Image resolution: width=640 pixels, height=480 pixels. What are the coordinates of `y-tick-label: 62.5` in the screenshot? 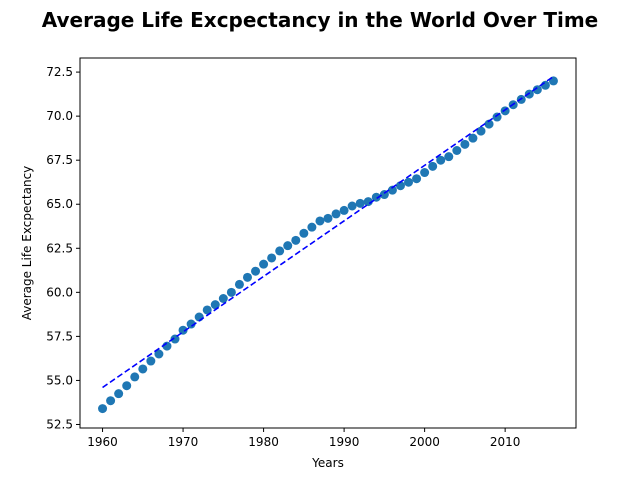 It's located at (59, 248).